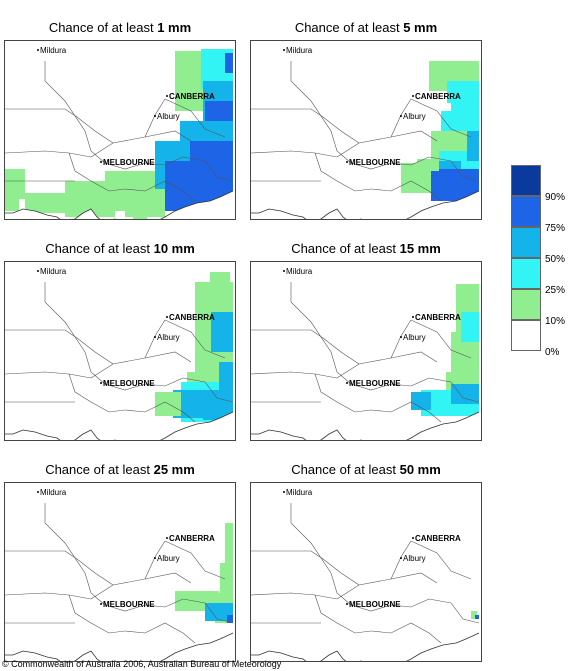  What do you see at coordinates (120, 27) in the screenshot?
I see `panel-title: Chance of at least 1 mm` at bounding box center [120, 27].